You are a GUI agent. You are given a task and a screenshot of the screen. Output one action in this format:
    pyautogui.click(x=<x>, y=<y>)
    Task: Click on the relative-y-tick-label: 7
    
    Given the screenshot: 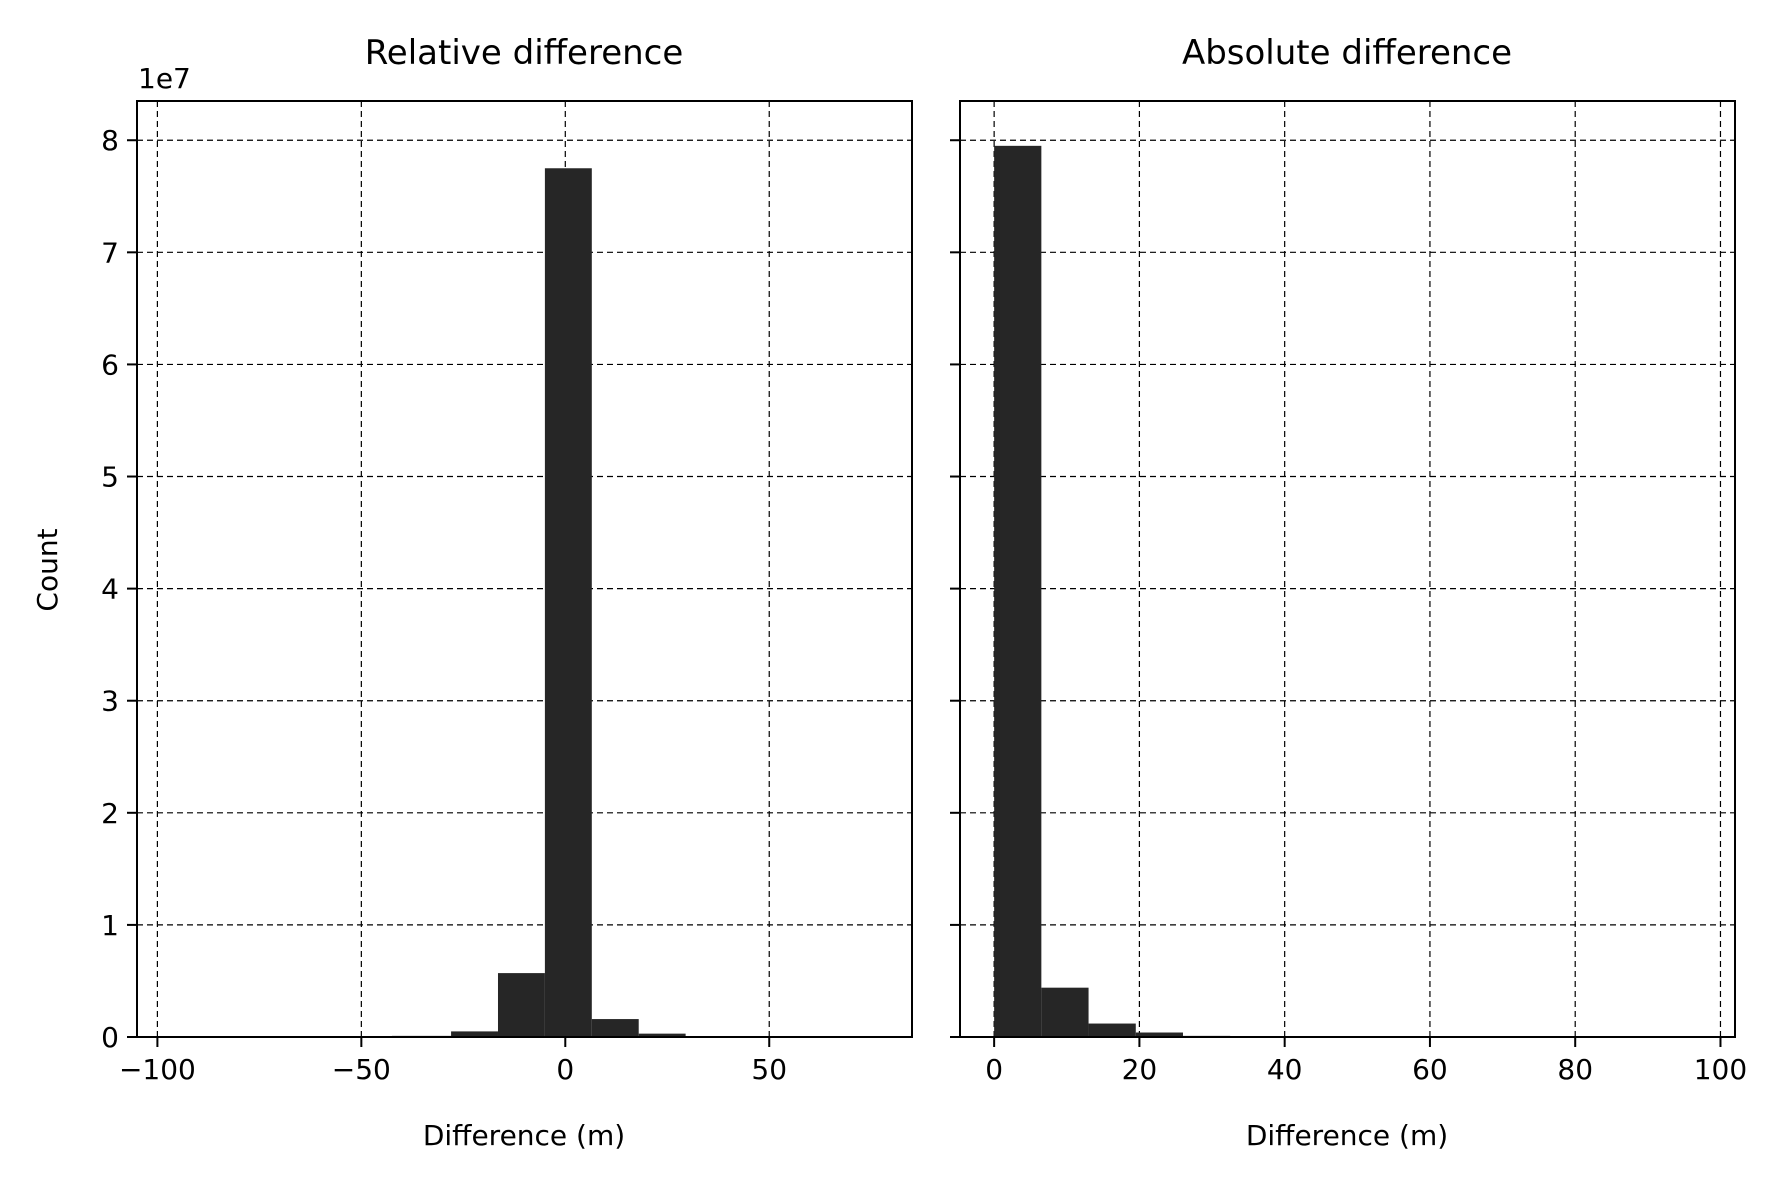 What is the action you would take?
    pyautogui.click(x=110, y=252)
    